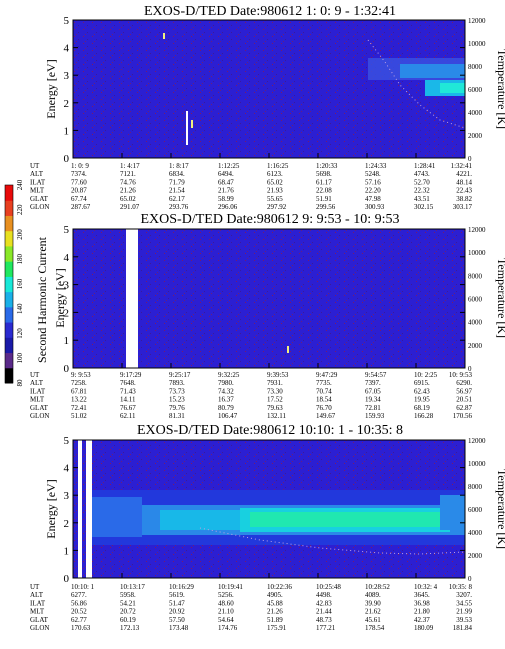  Describe the element at coordinates (228, 416) in the screenshot. I see `table-cell: 106.47` at that location.